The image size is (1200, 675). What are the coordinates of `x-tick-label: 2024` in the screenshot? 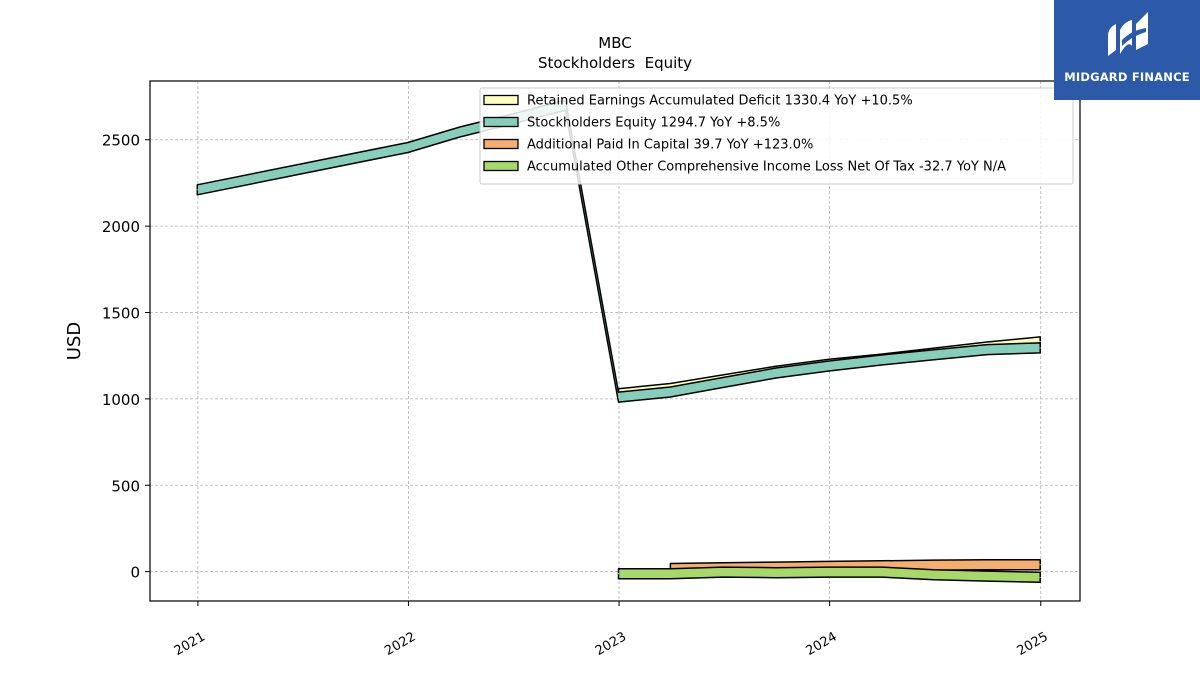 It's located at (821, 644).